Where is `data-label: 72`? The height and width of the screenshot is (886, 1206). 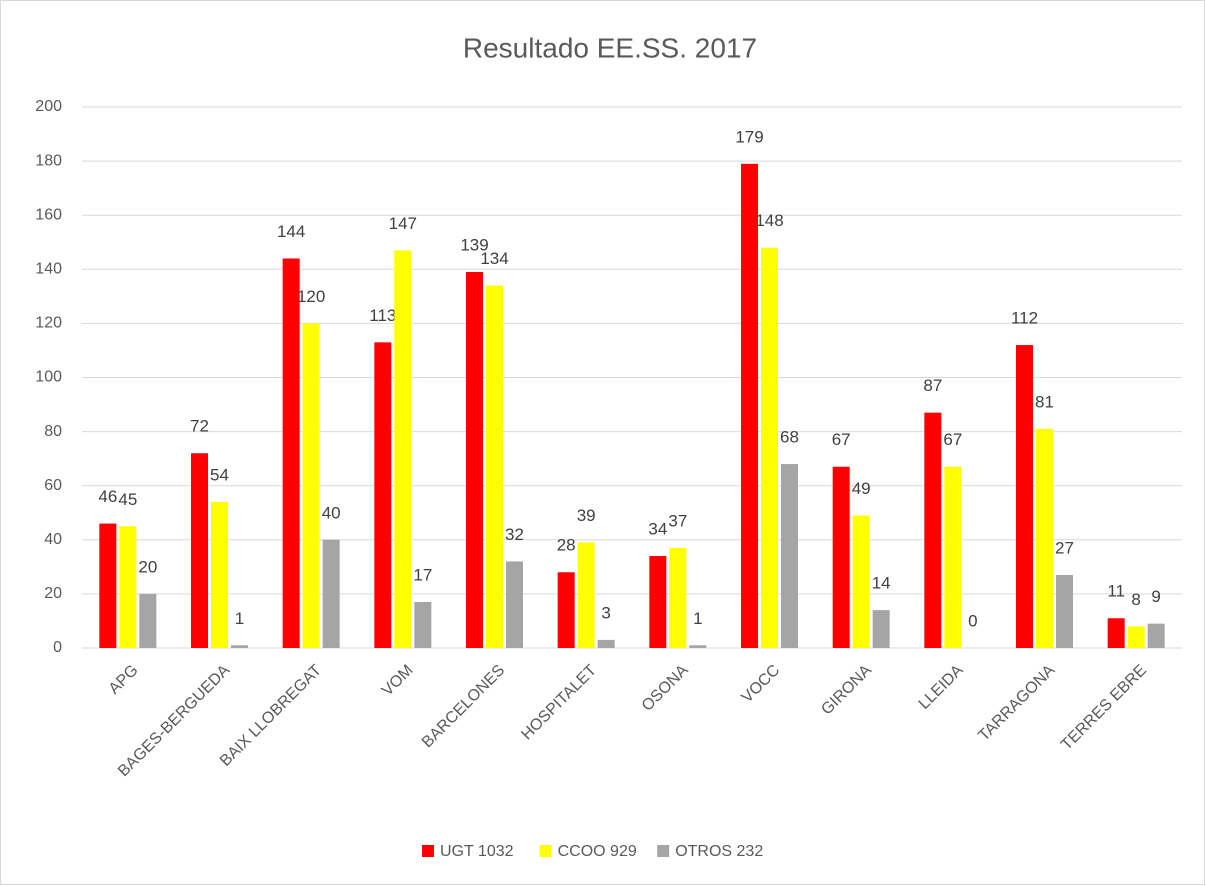 data-label: 72 is located at coordinates (199, 426).